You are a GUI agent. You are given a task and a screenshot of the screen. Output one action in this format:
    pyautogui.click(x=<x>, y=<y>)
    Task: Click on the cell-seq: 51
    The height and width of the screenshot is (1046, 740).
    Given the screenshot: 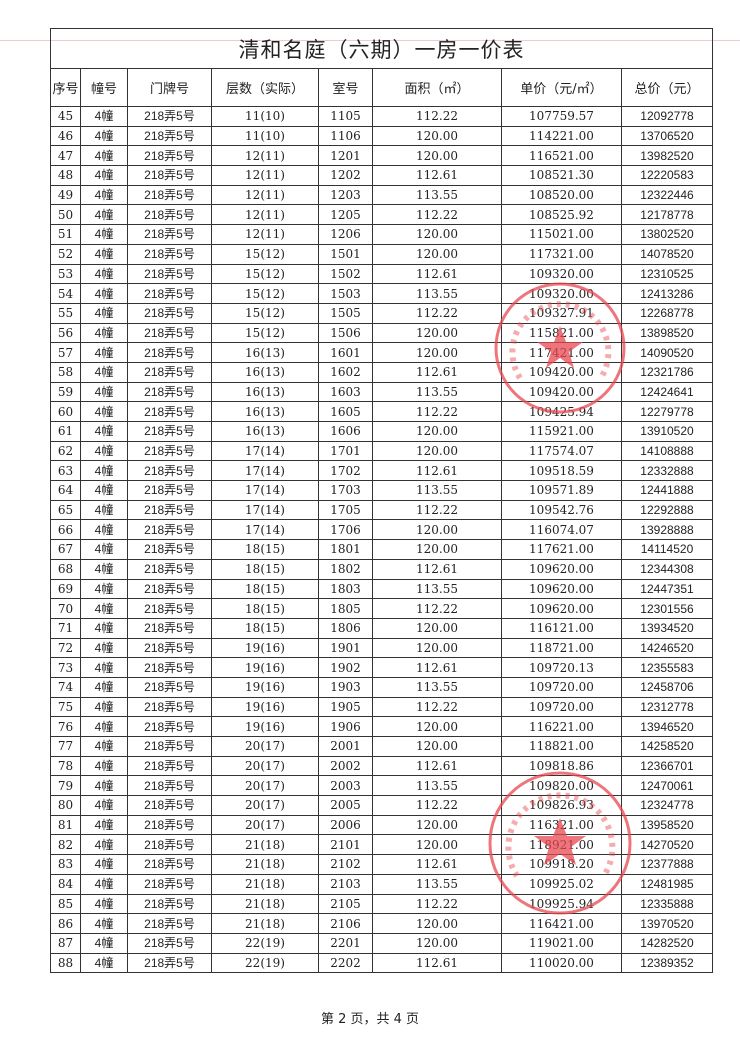 What is the action you would take?
    pyautogui.click(x=65, y=234)
    